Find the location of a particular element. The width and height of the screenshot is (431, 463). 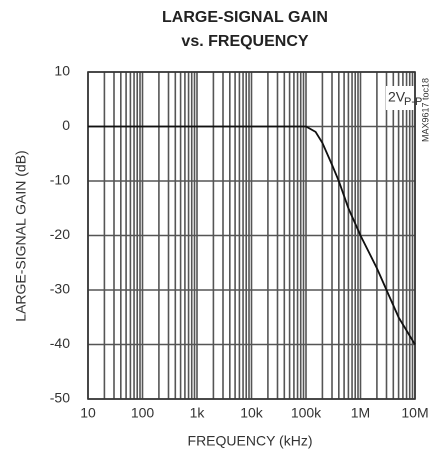

y-tick-label: 0 is located at coordinates (66, 125).